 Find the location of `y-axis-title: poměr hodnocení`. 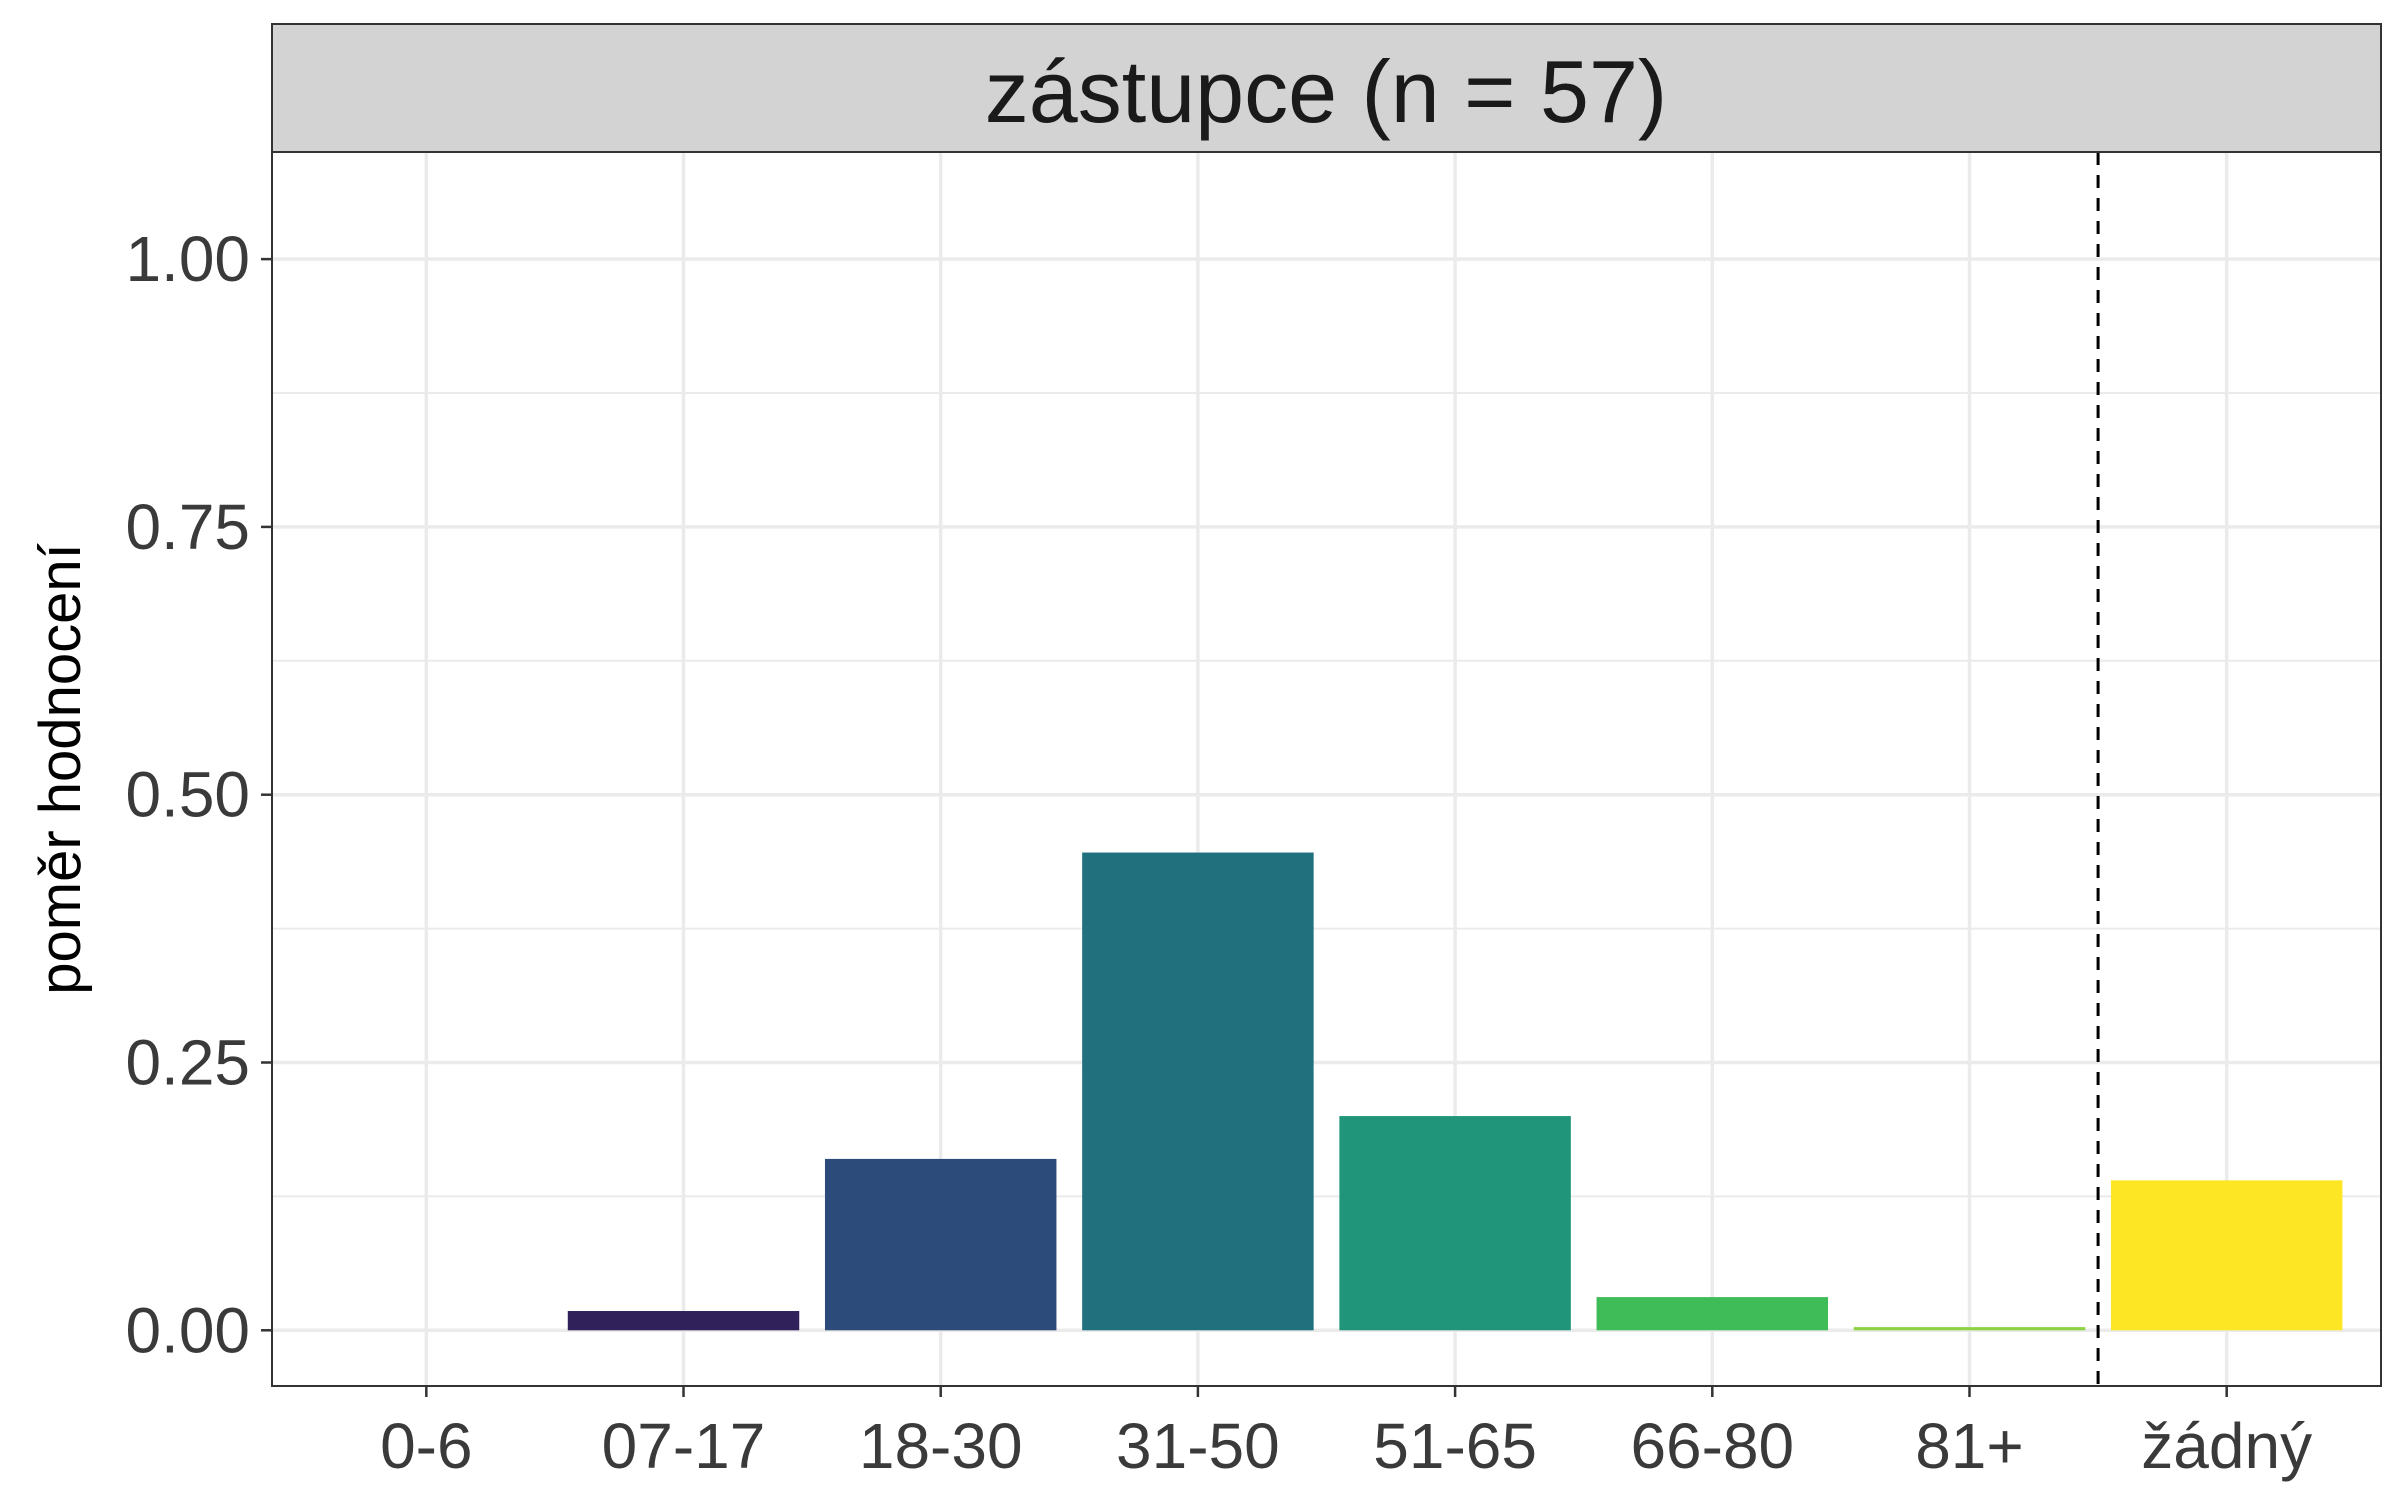

y-axis-title: poměr hodnocení is located at coordinates (60, 768).